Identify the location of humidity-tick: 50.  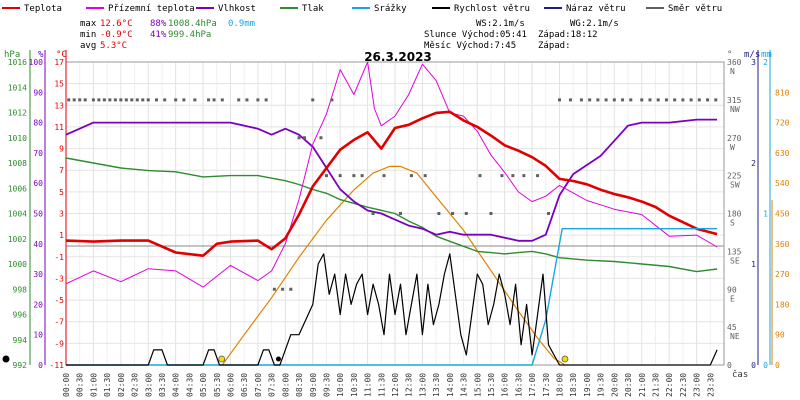
(38, 214).